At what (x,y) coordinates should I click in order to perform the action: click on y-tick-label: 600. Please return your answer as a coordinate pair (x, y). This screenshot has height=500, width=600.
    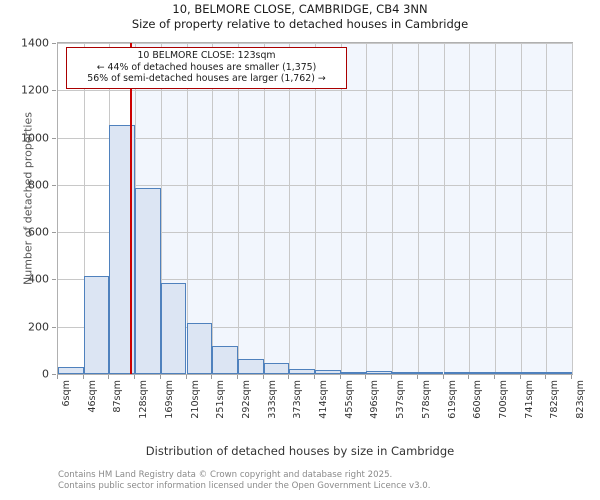
    Looking at the image, I should click on (38, 232).